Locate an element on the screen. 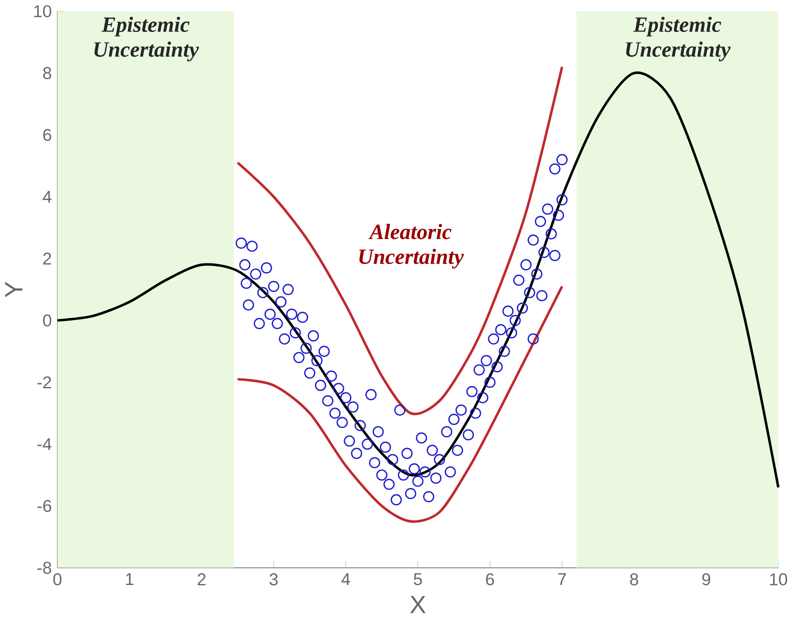  x-tick-label: 4 is located at coordinates (345, 579).